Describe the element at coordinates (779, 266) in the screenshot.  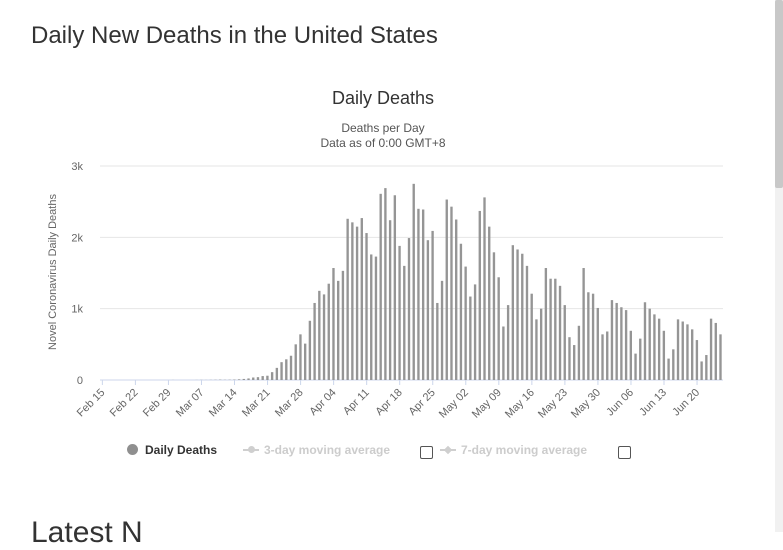
I see `scrollbar-track` at that location.